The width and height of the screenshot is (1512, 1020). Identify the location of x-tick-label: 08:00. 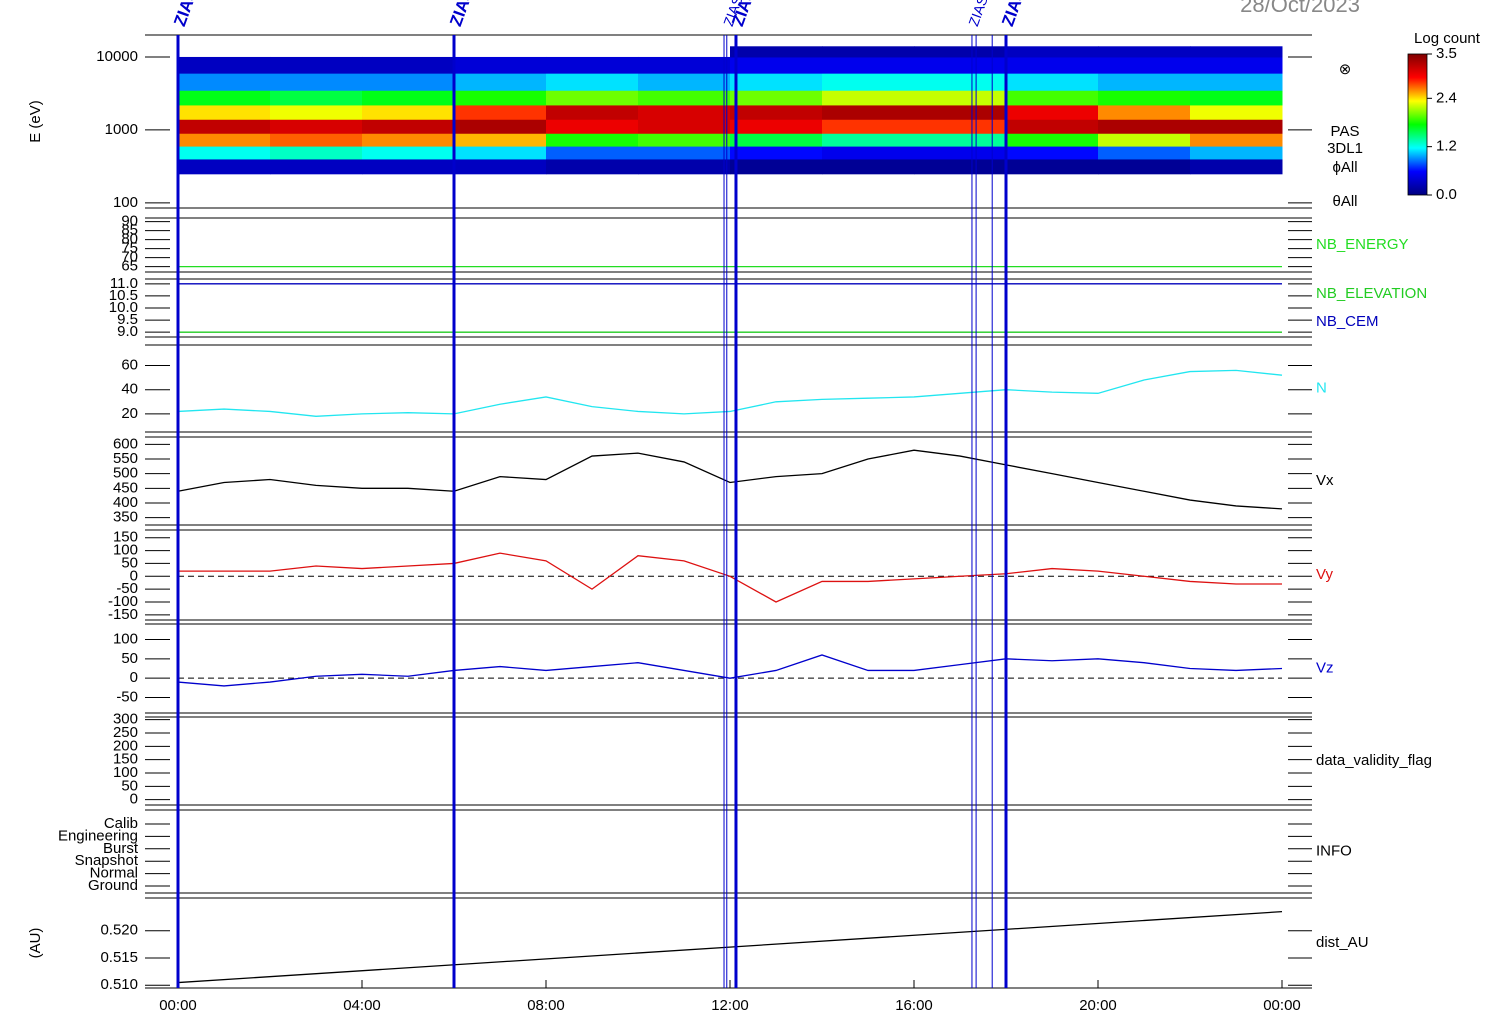
(546, 1005).